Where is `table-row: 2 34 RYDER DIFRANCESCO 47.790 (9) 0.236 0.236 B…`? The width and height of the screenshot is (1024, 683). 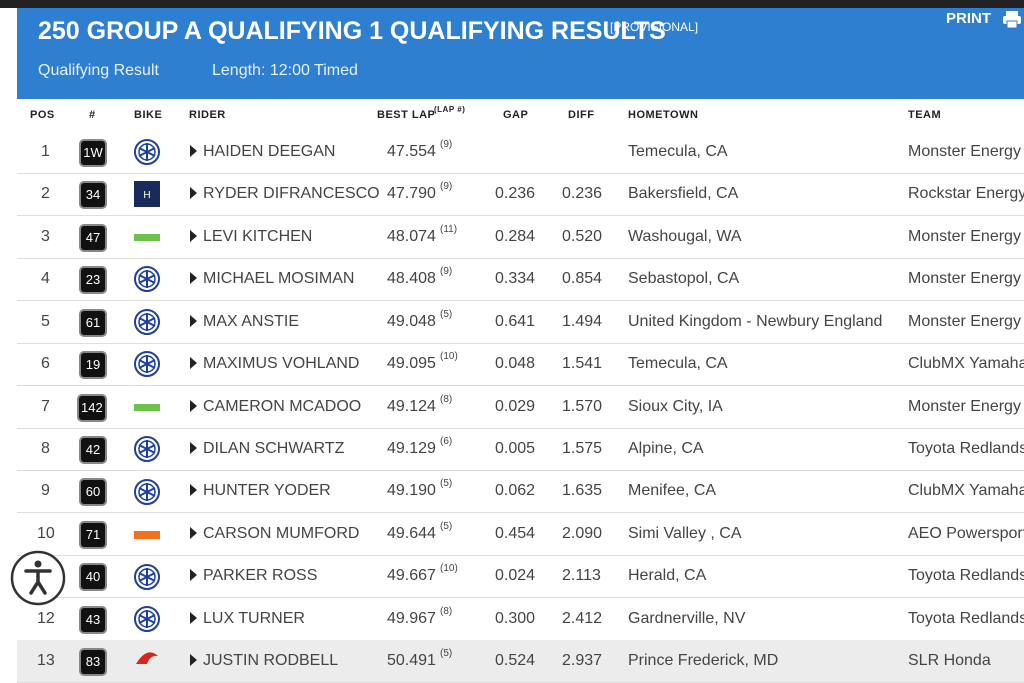 table-row: 2 34 RYDER DIFRANCESCO 47.790 (9) 0.236 0.236 B… is located at coordinates (520, 195).